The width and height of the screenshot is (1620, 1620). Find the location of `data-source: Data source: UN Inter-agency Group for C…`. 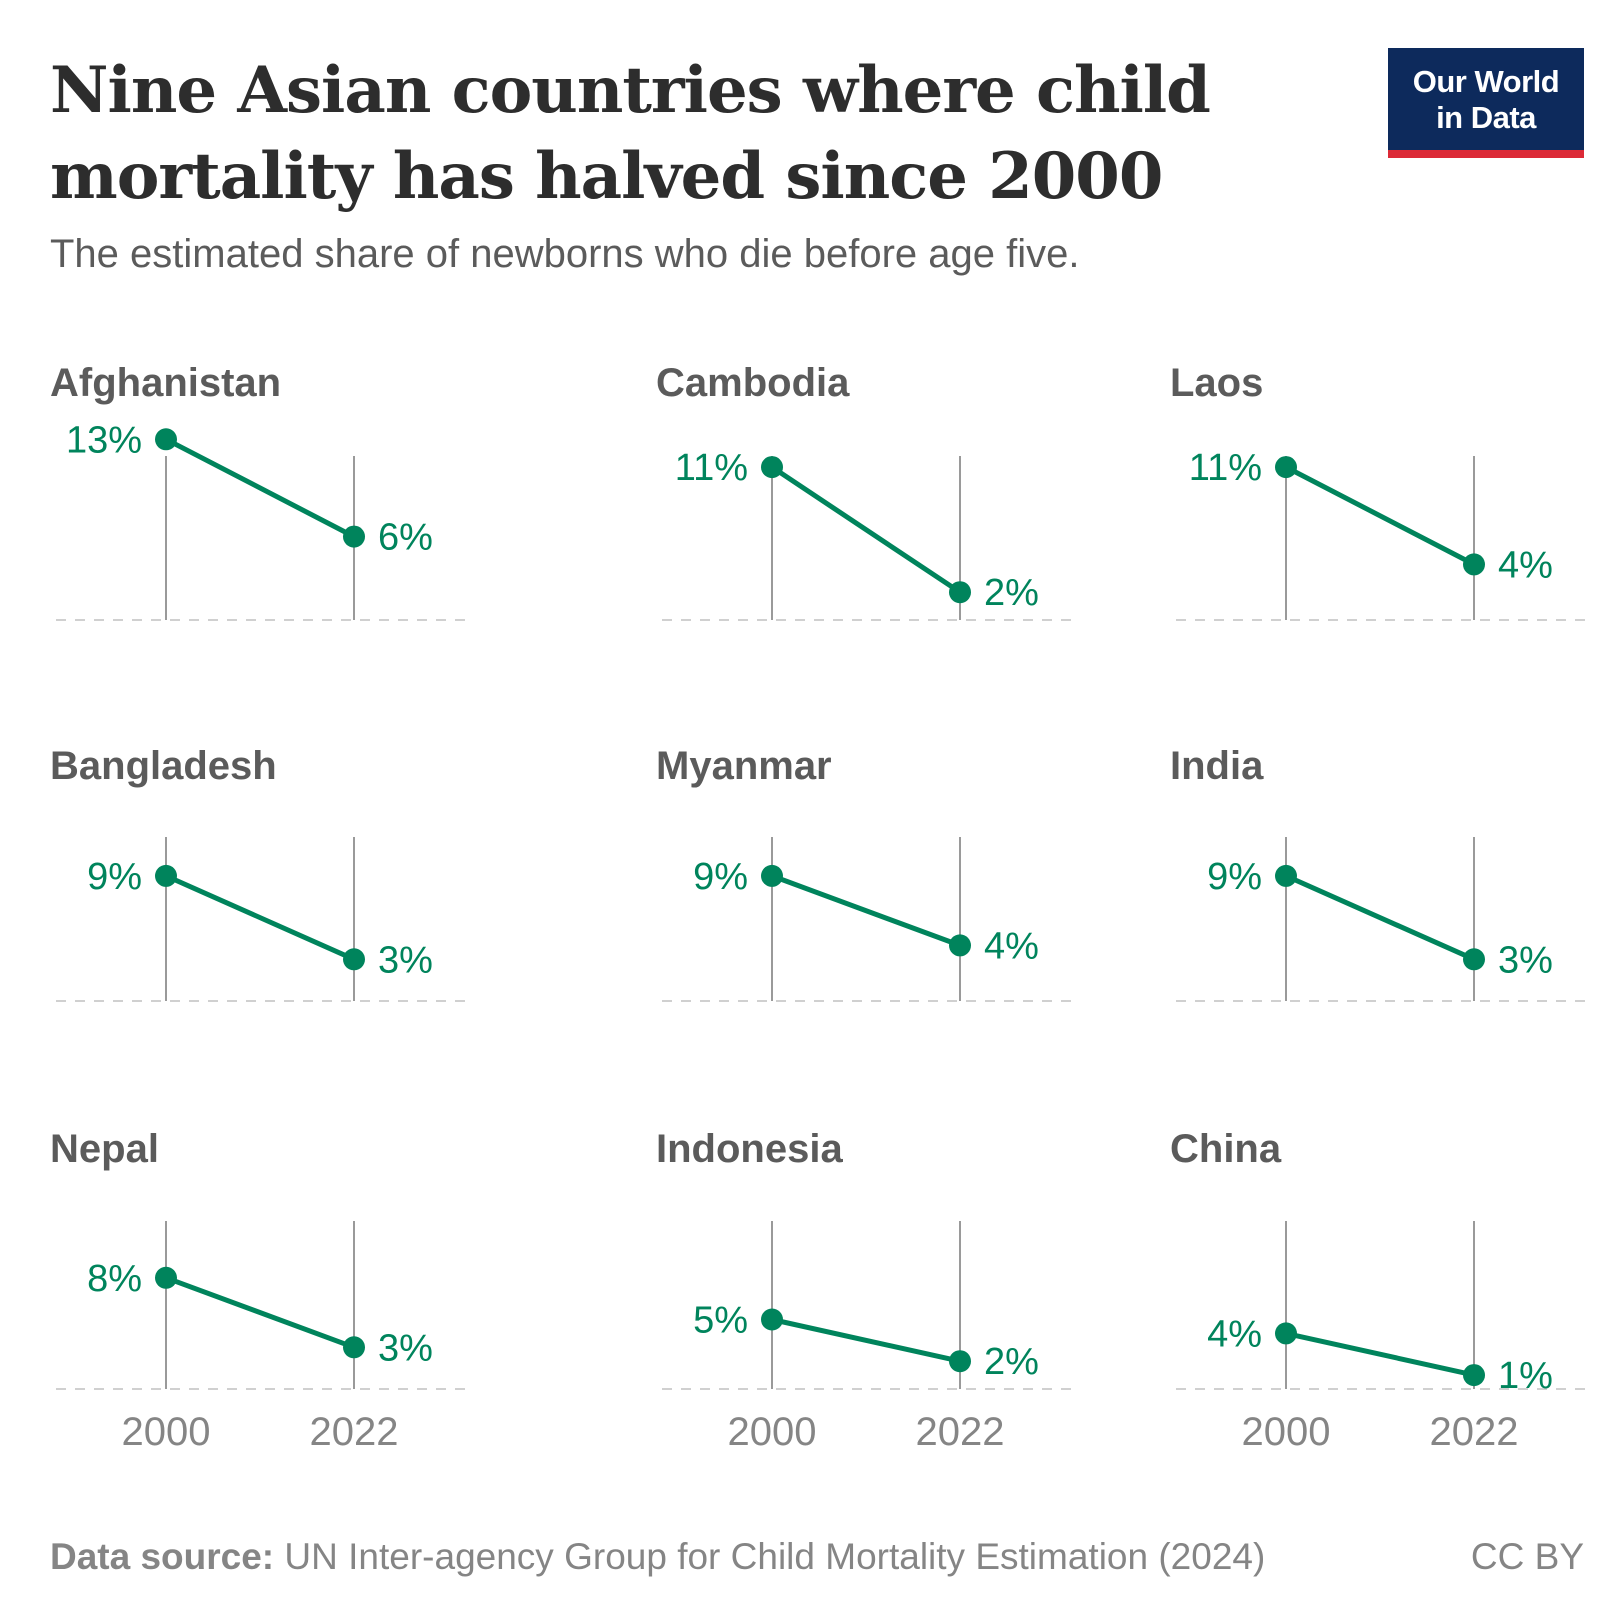

data-source: Data source: UN Inter-agency Group for C… is located at coordinates (657, 1557).